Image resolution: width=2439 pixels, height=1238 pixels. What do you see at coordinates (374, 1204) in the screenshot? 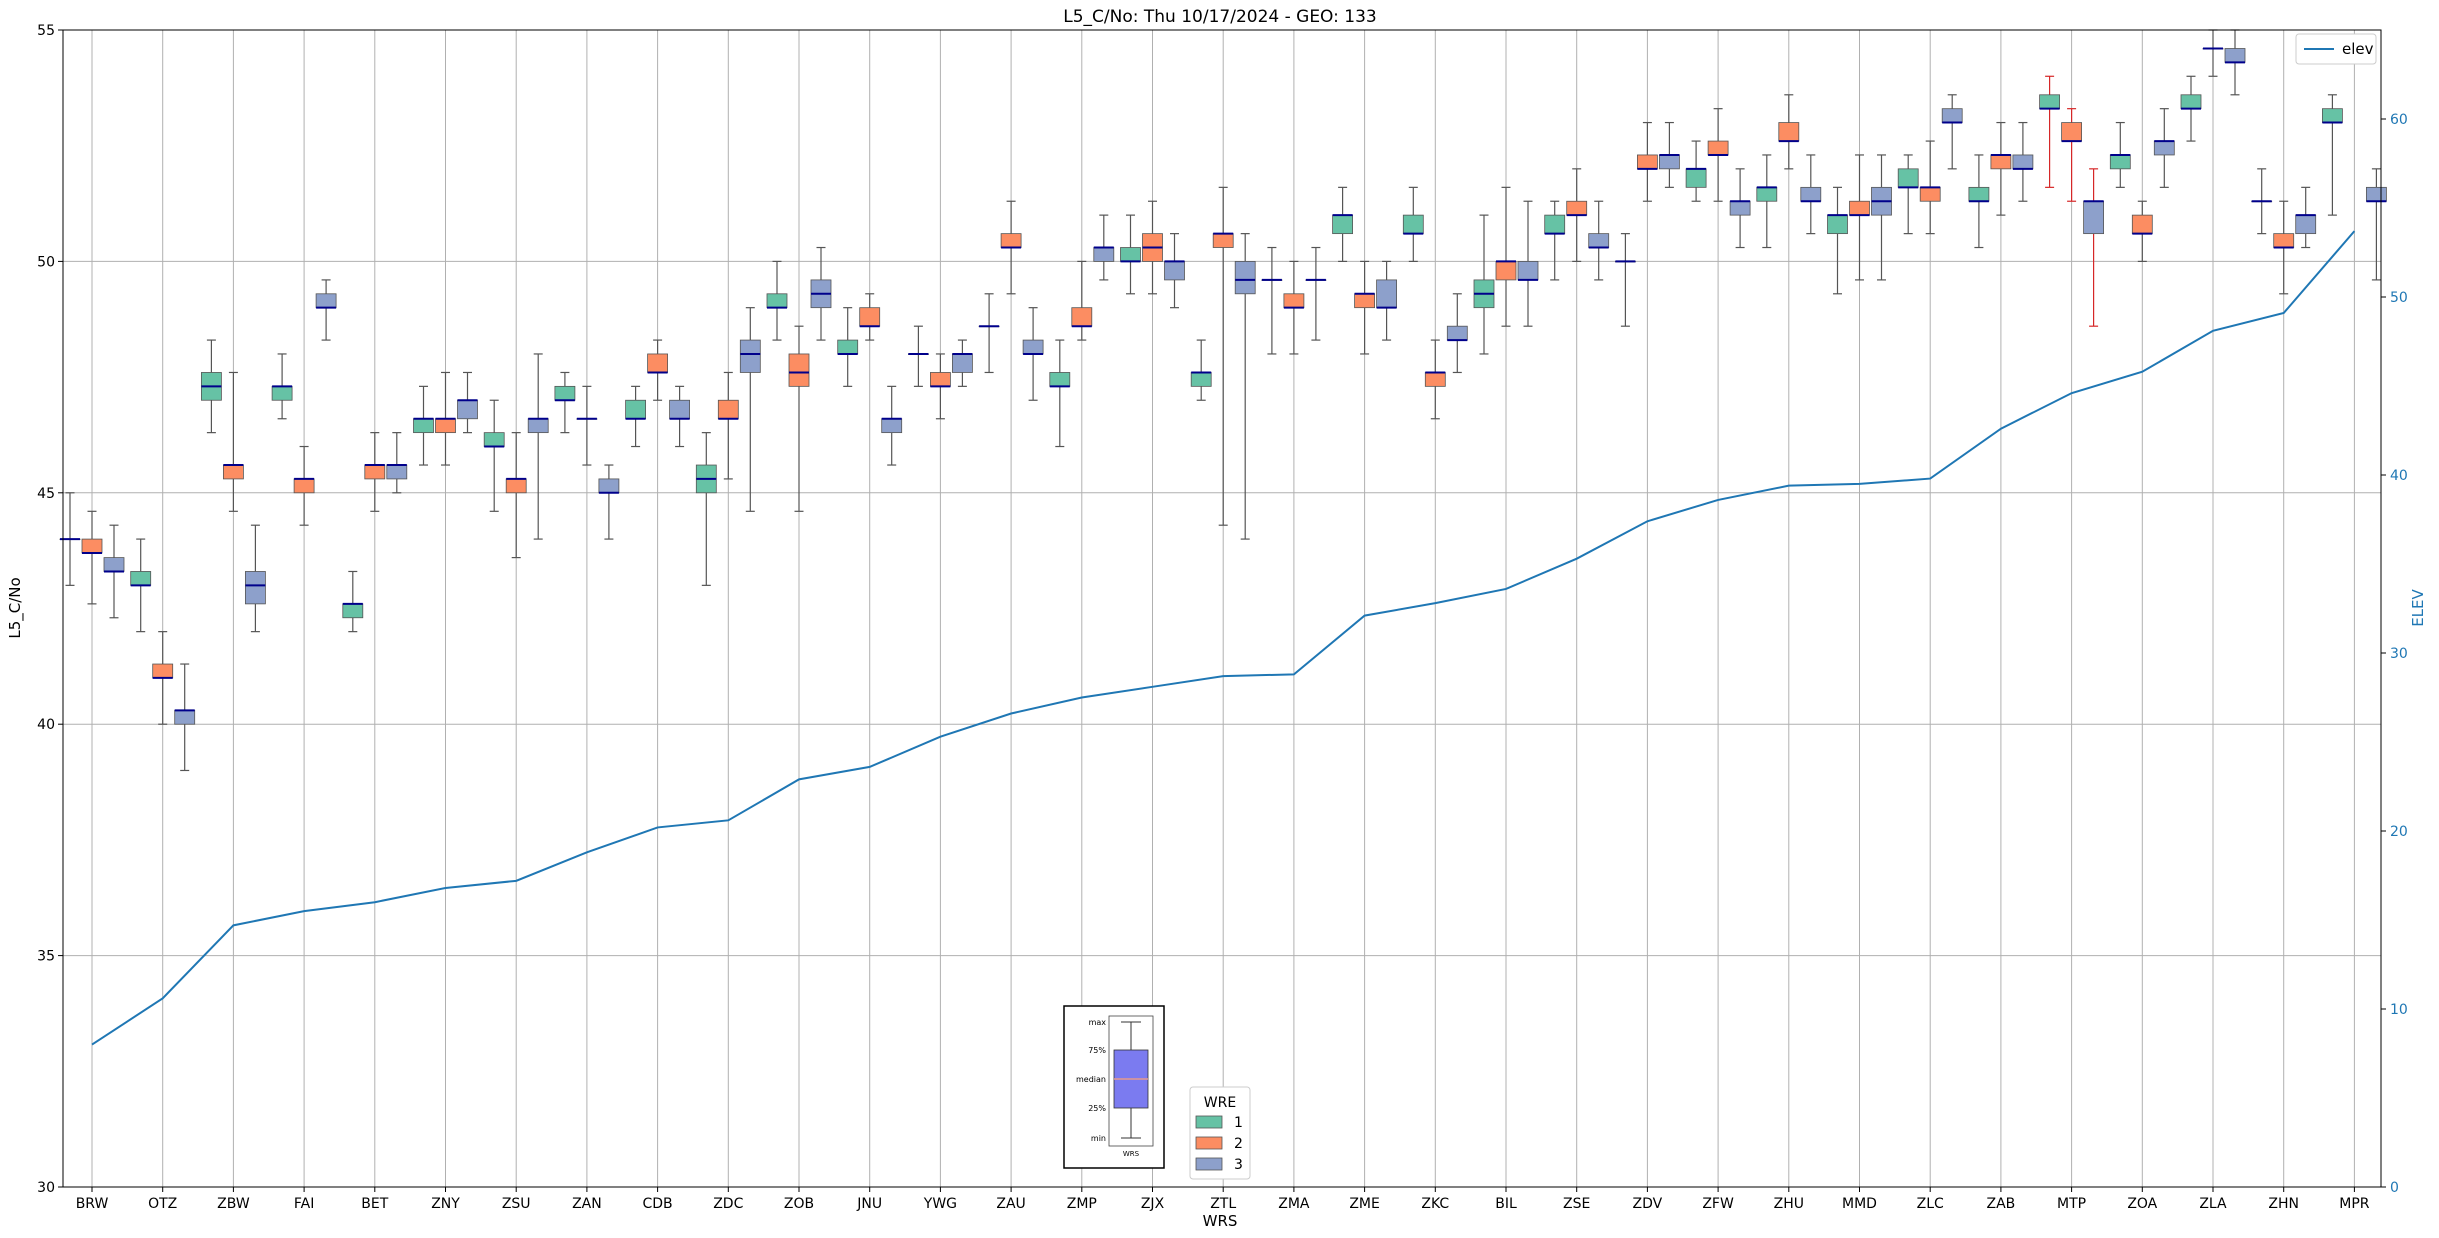
I see `x-tick-label: BET` at bounding box center [374, 1204].